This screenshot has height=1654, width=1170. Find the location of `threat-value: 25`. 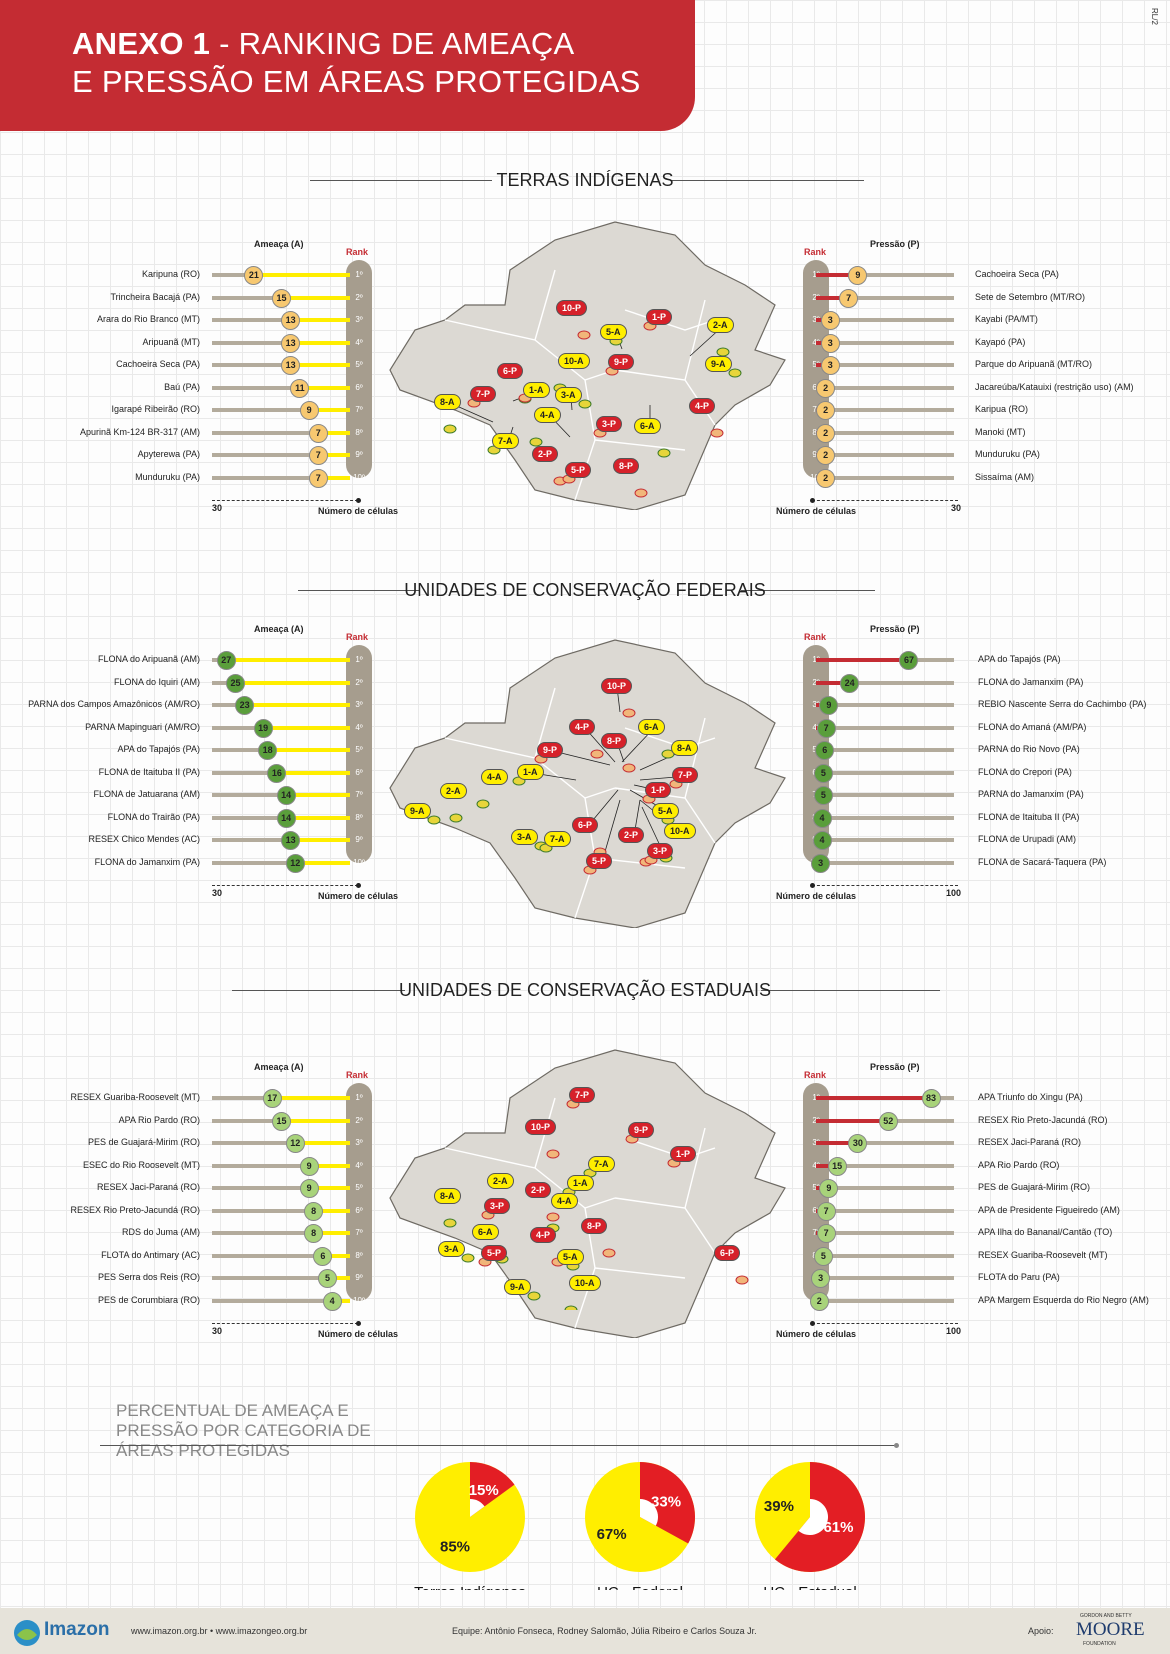

threat-value: 25 is located at coordinates (235, 683).